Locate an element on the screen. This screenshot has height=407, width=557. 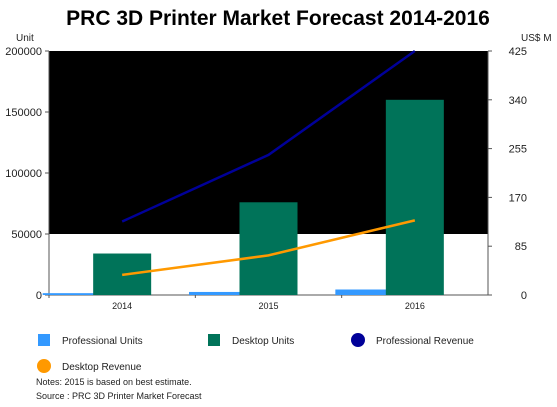
legend-swatch-desktop-units is located at coordinates (214, 340).